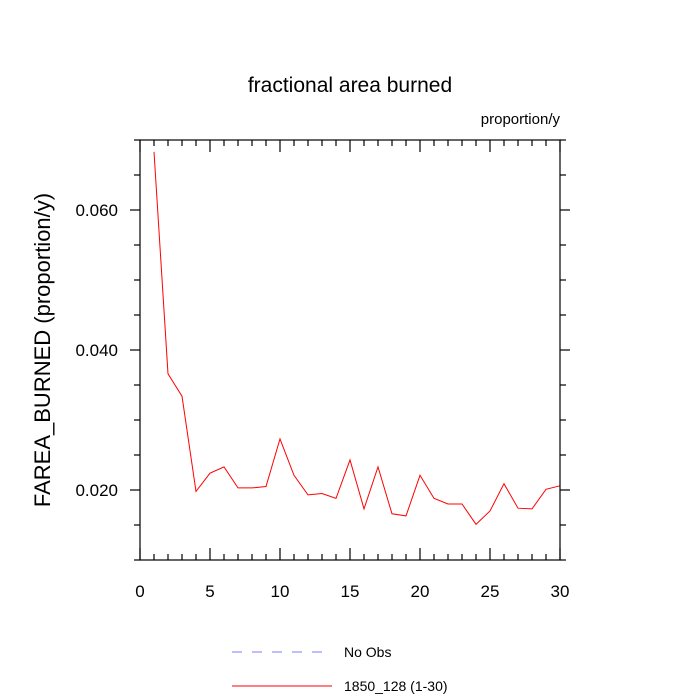 The image size is (700, 700). Describe the element at coordinates (96, 210) in the screenshot. I see `y-tick-label: 0.060` at that location.